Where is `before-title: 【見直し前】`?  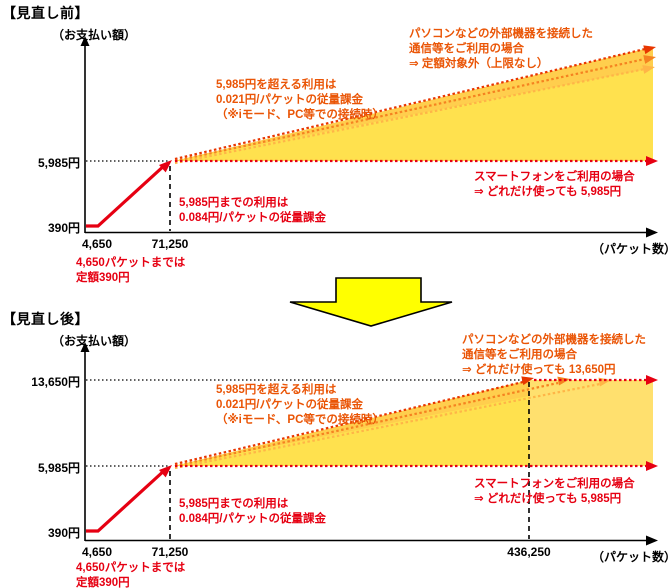 before-title: 【見直し前】 is located at coordinates (45, 13).